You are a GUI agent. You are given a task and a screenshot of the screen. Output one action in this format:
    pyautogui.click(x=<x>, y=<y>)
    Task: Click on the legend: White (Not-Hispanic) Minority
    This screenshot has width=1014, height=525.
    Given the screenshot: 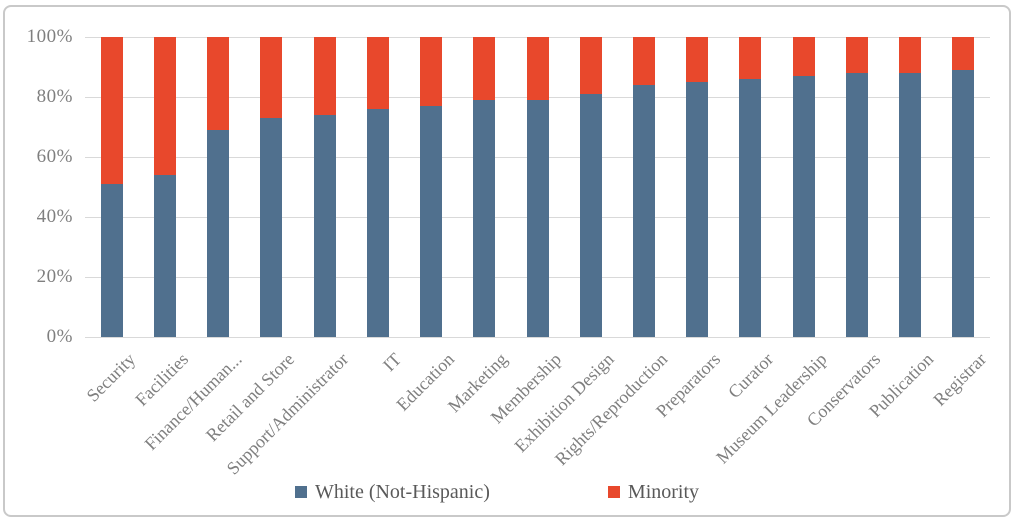 What is the action you would take?
    pyautogui.click(x=499, y=492)
    